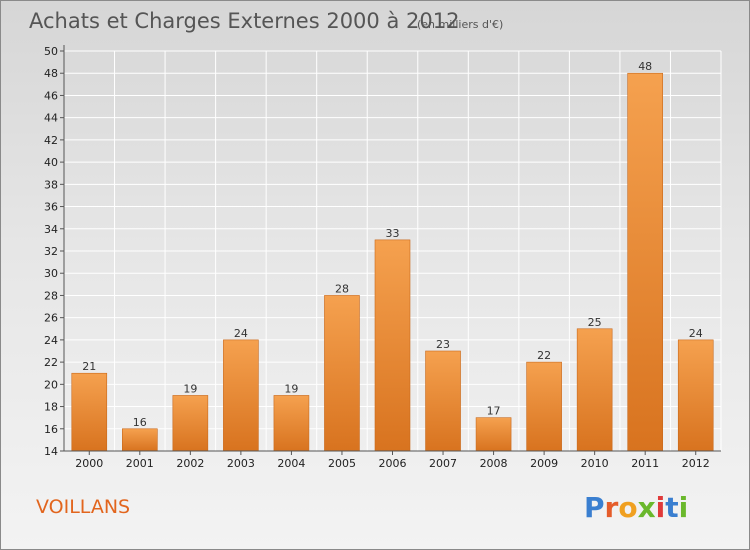  Describe the element at coordinates (494, 411) in the screenshot. I see `data-label-2008: 17` at that location.